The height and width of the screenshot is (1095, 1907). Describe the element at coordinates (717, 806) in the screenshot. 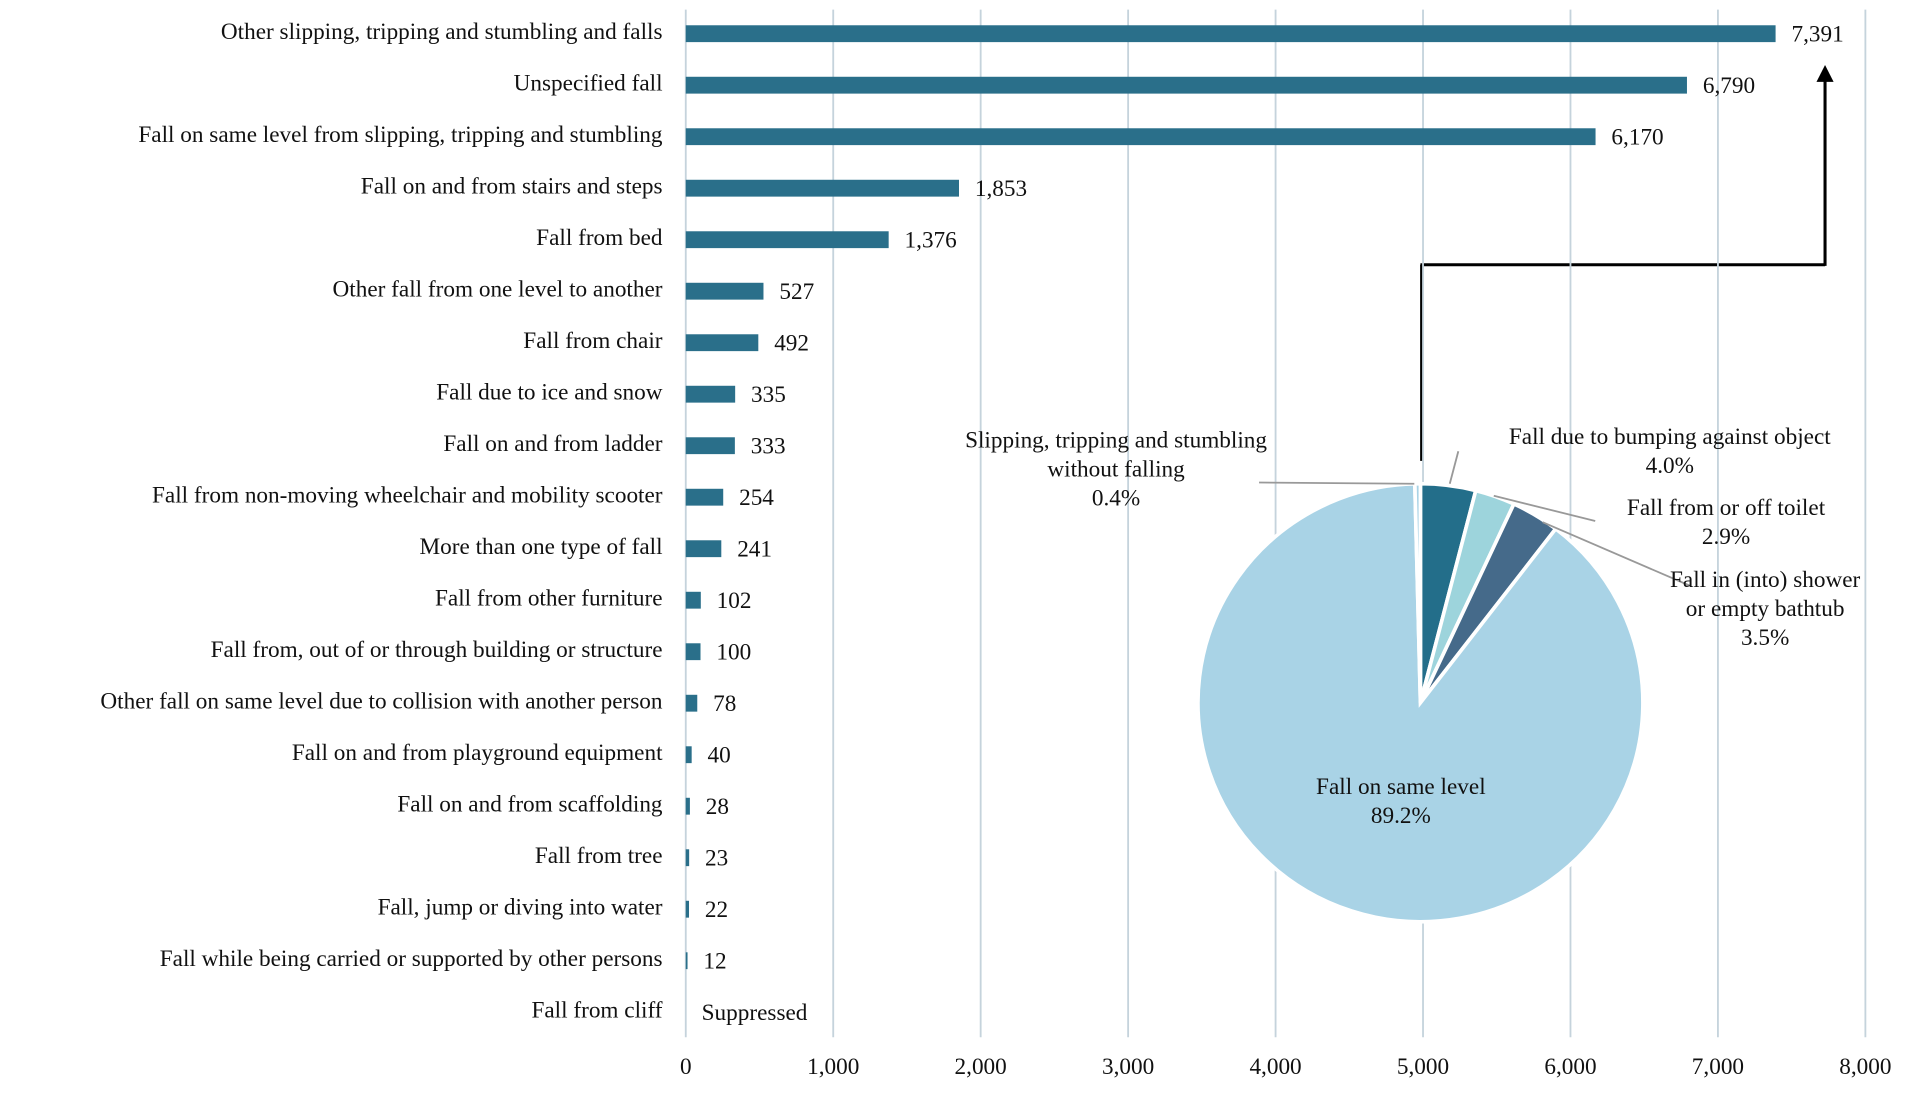

I see `data-label: 28` at that location.